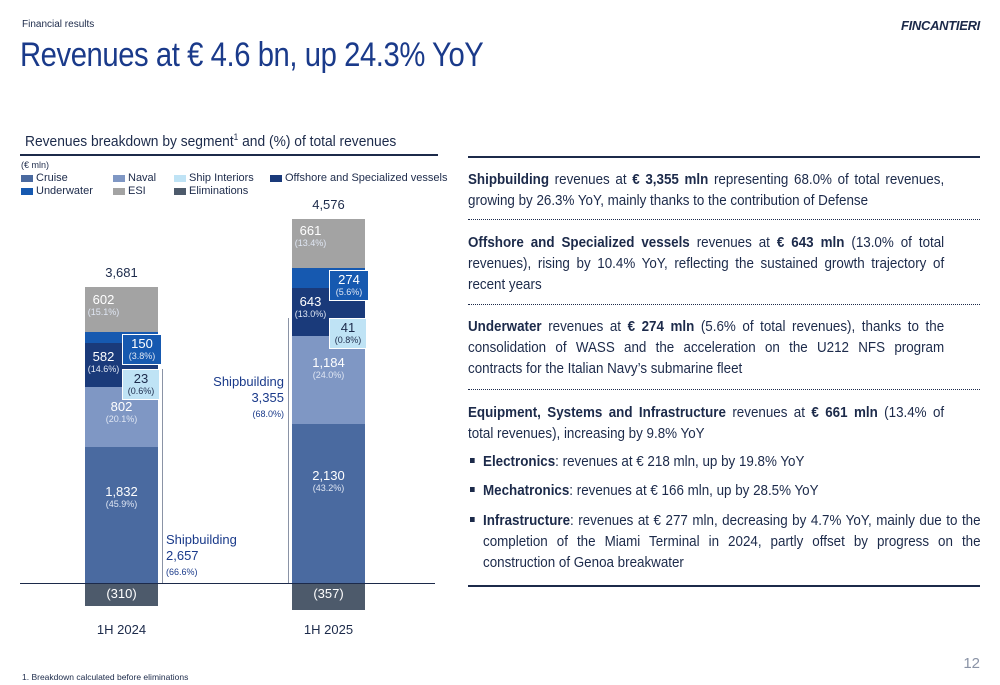 The width and height of the screenshot is (1000, 685). What do you see at coordinates (661, 327) in the screenshot?
I see `para-bold: € 274 mln` at bounding box center [661, 327].